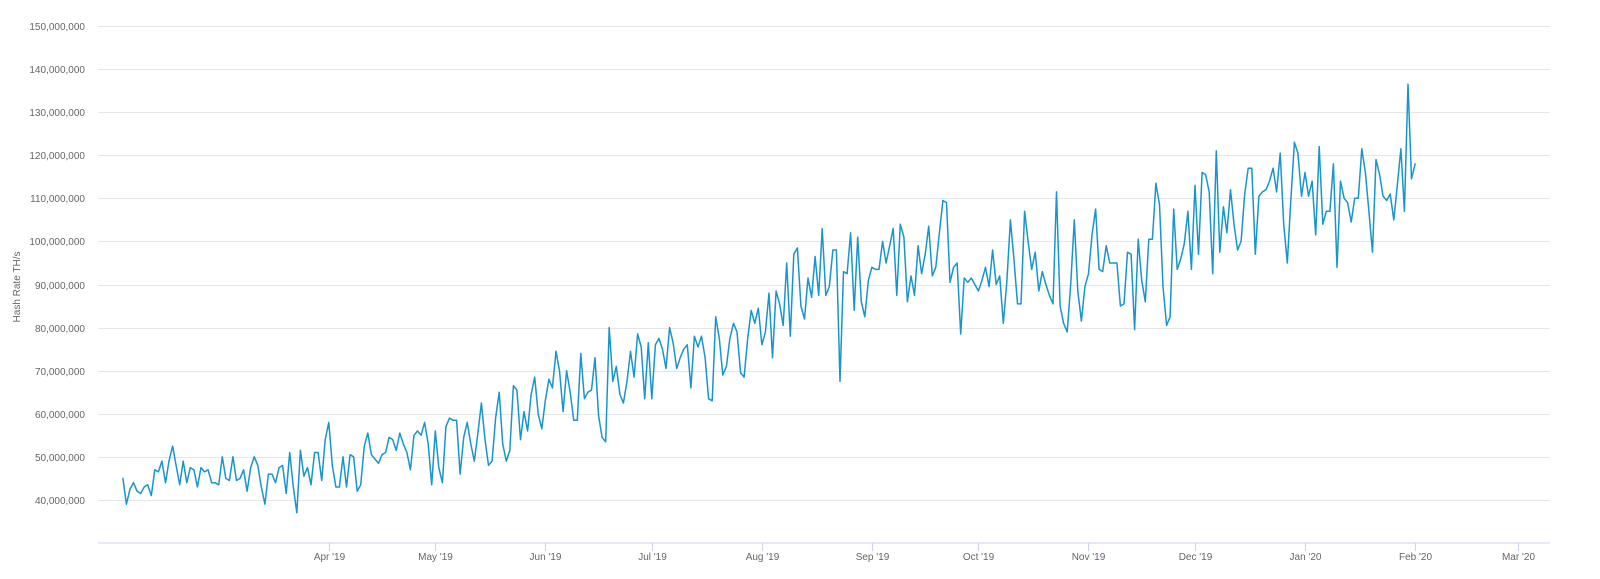  I want to click on x-tick-label: Feb '20, so click(1415, 557).